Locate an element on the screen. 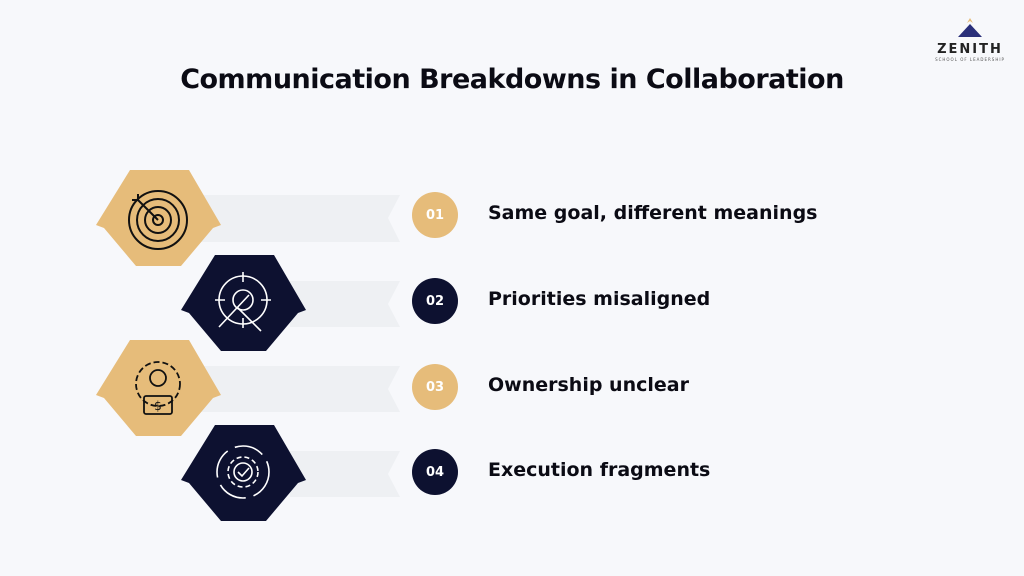 This screenshot has height=576, width=1024. zenith-logo: ZENITH SCHOOL OF LEADERSHIP is located at coordinates (970, 39).